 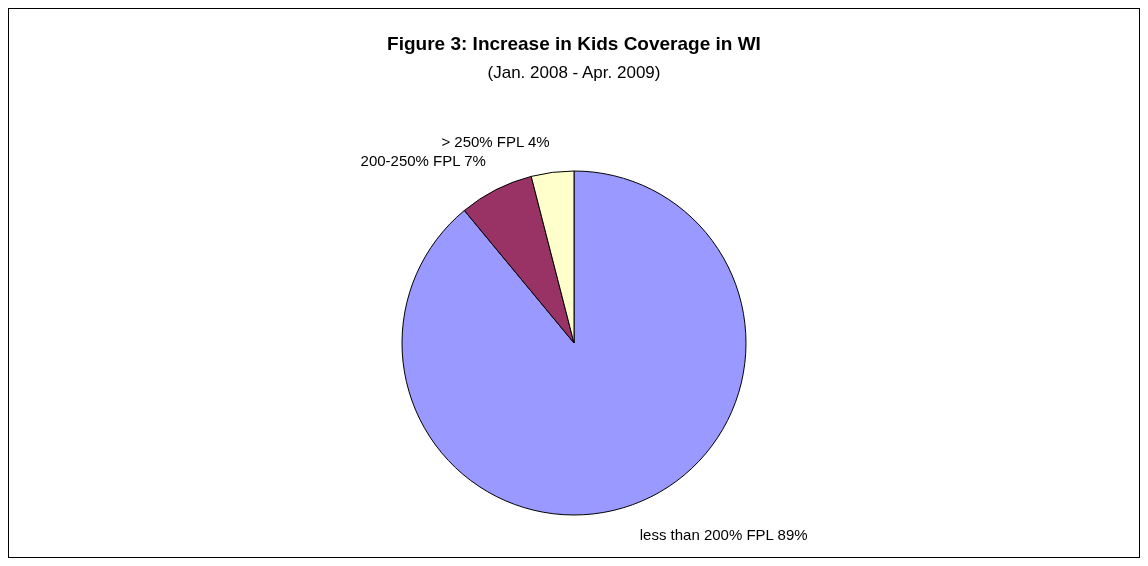 I want to click on data-label: 89%, so click(x=792, y=534).